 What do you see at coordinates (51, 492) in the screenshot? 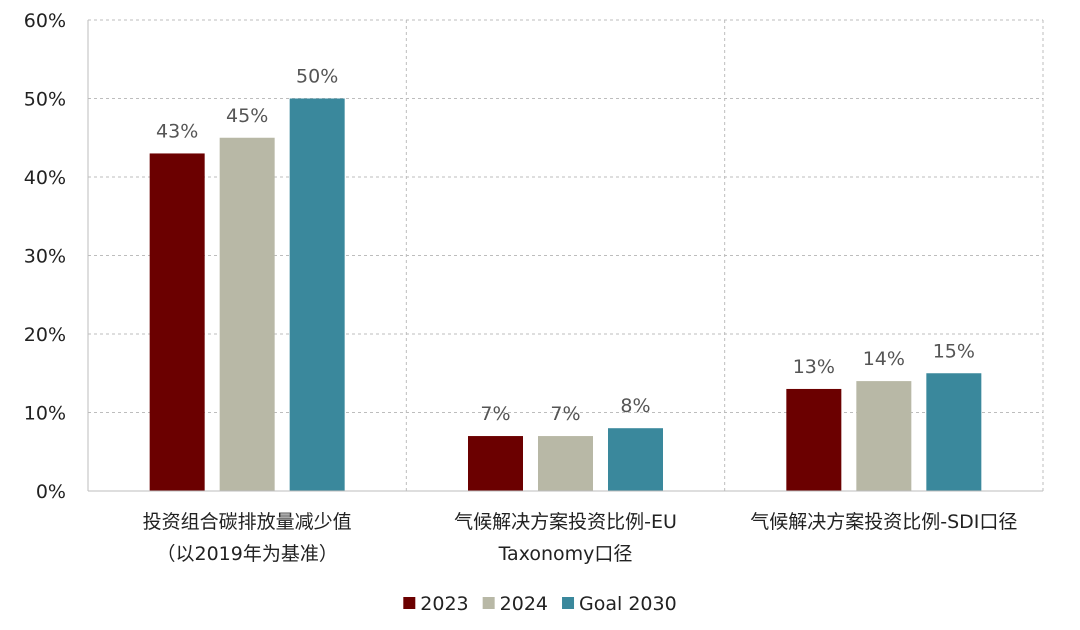
I see `y-tick-label: 0%` at bounding box center [51, 492].